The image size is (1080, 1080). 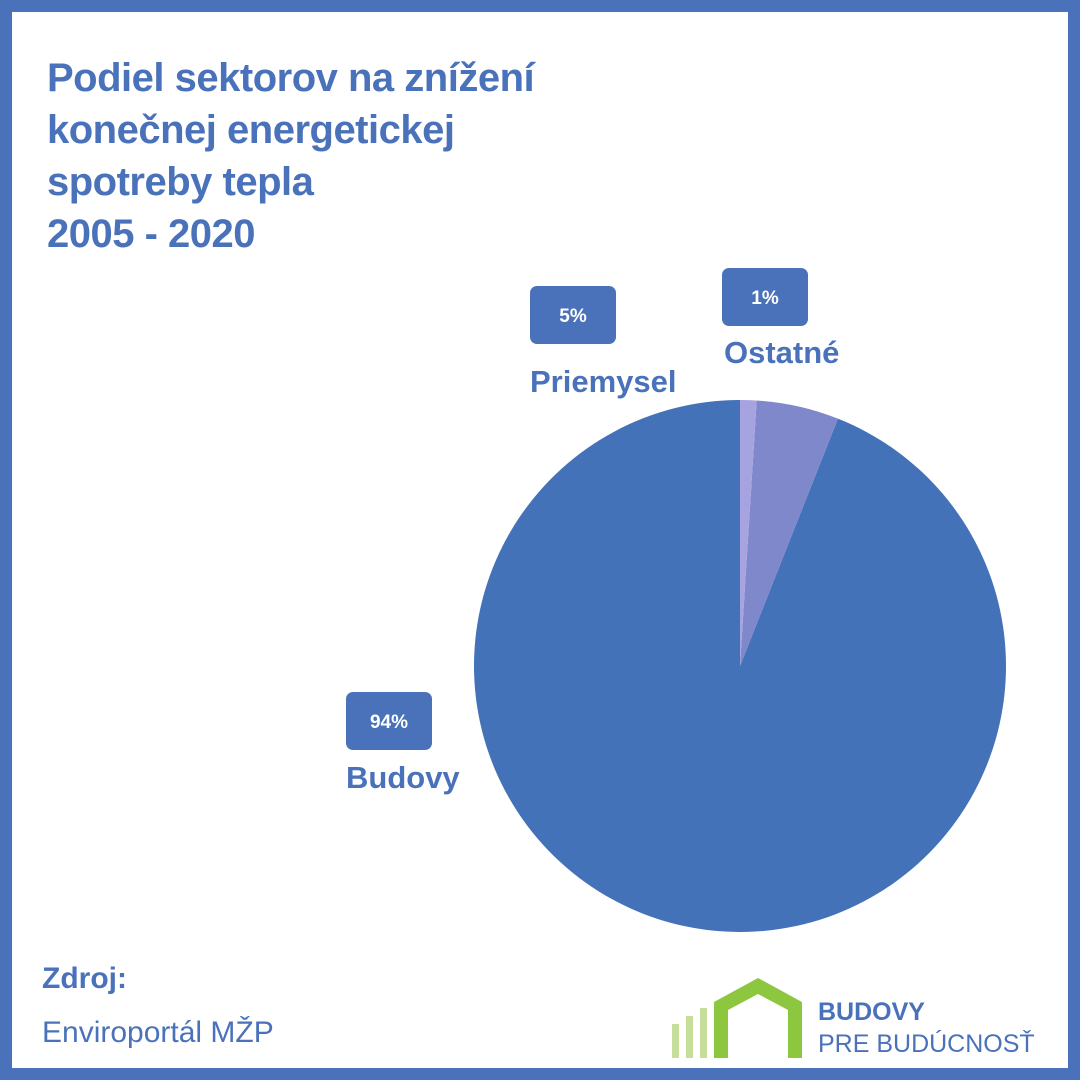 What do you see at coordinates (758, 1018) in the screenshot?
I see `logo-house-shape` at bounding box center [758, 1018].